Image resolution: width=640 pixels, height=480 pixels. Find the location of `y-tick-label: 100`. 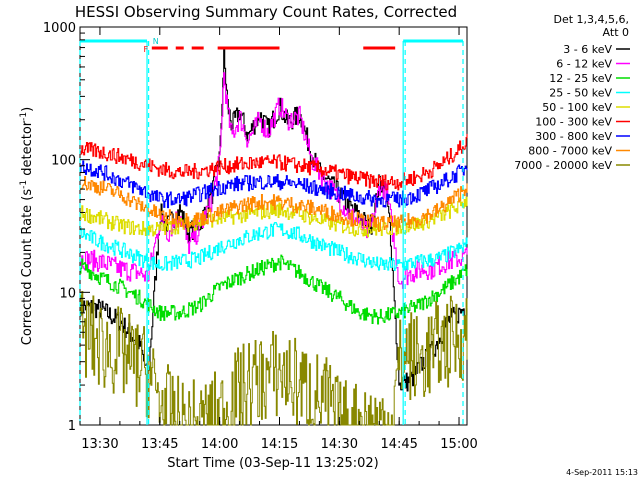

y-tick-label: 100 is located at coordinates (63, 161).